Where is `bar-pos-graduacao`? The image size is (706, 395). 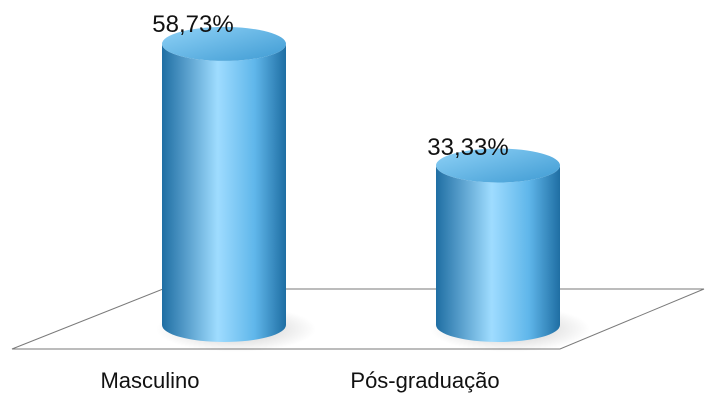
bar-pos-graduacao is located at coordinates (498, 253).